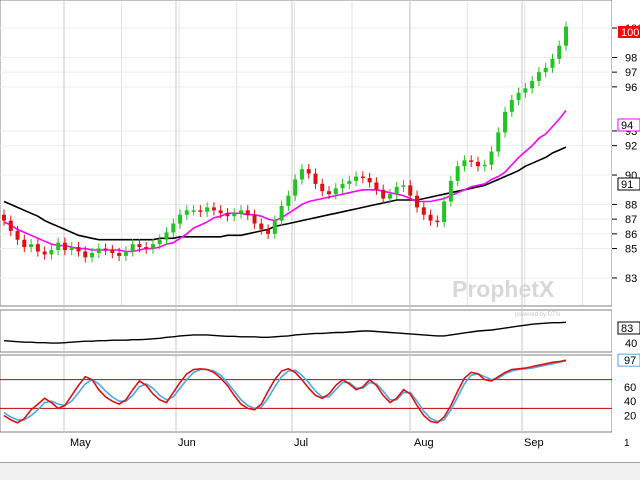  I want to click on ma-slow-label: 91, so click(627, 185).